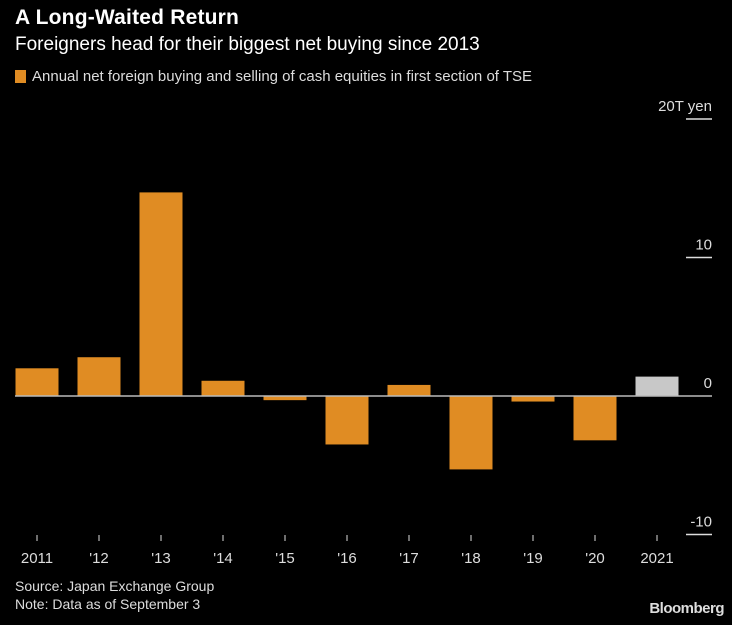 This screenshot has height=625, width=732. Describe the element at coordinates (161, 558) in the screenshot. I see `x-tick-label: '13` at that location.